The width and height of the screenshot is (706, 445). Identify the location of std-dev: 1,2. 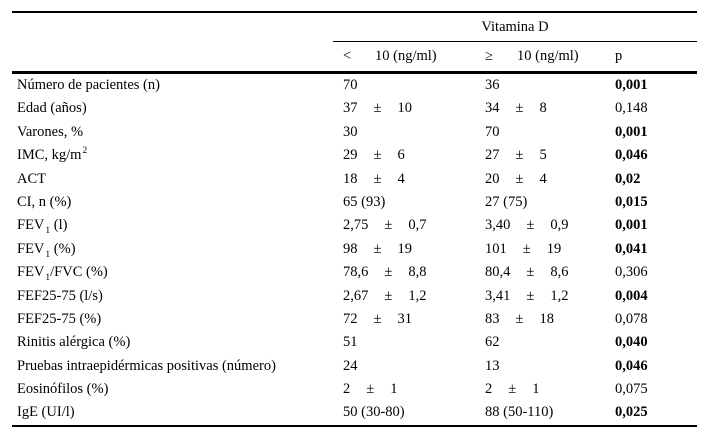
(417, 295).